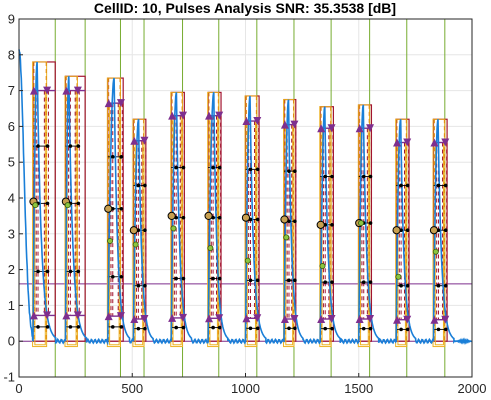 The height and width of the screenshot is (400, 491). Describe the element at coordinates (11, 19) in the screenshot. I see `y-tick-label: 9` at that location.